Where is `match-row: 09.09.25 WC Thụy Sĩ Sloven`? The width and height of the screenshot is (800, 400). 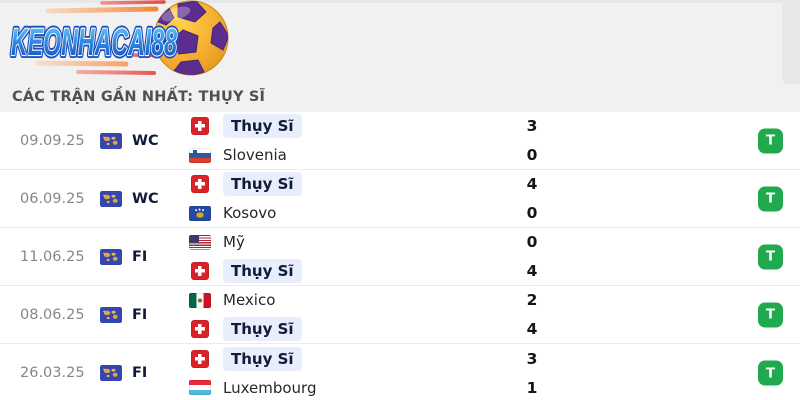 match-row: 09.09.25 WC Thụy Sĩ Sloven is located at coordinates (400, 141).